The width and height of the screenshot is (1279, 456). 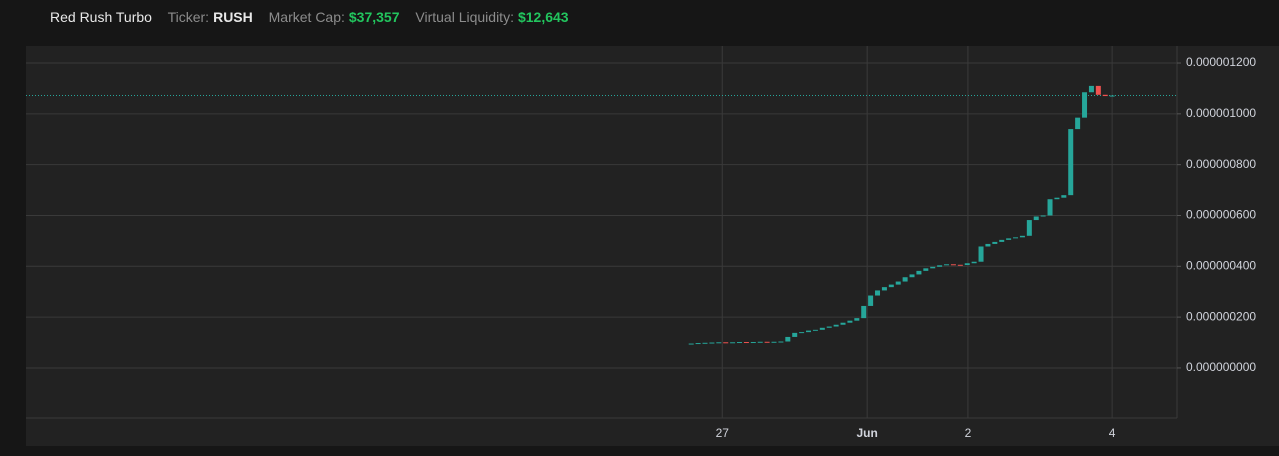 What do you see at coordinates (1221, 316) in the screenshot?
I see `y-tick-label: 0.000000200` at bounding box center [1221, 316].